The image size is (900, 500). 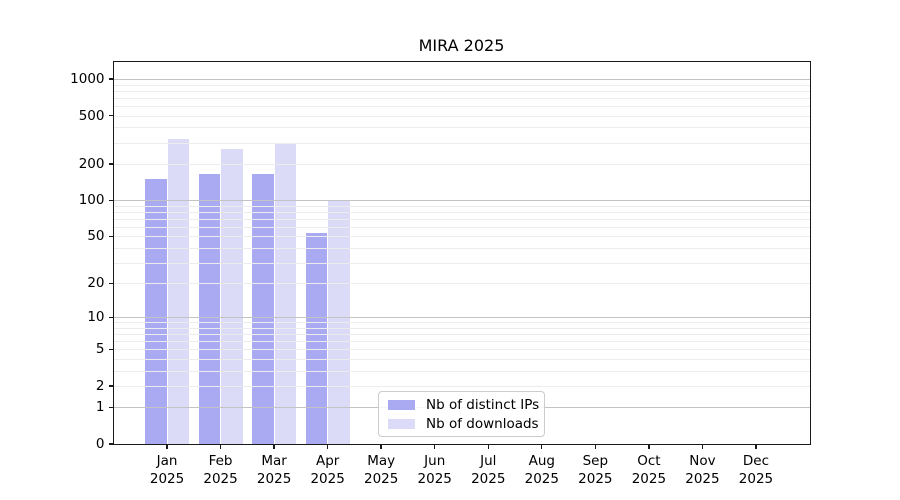 I want to click on legend-swatch-downloads, so click(x=401, y=423).